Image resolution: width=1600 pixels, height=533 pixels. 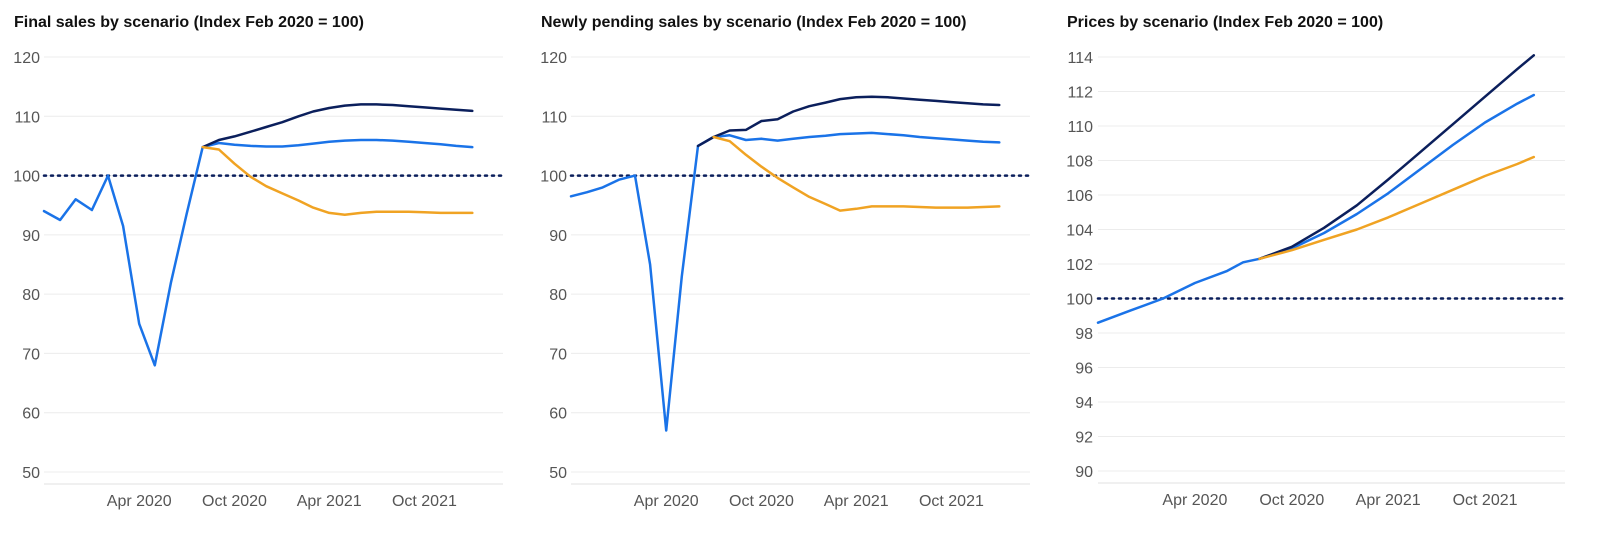 I want to click on y-tick-label: 114, so click(x=1080, y=58).